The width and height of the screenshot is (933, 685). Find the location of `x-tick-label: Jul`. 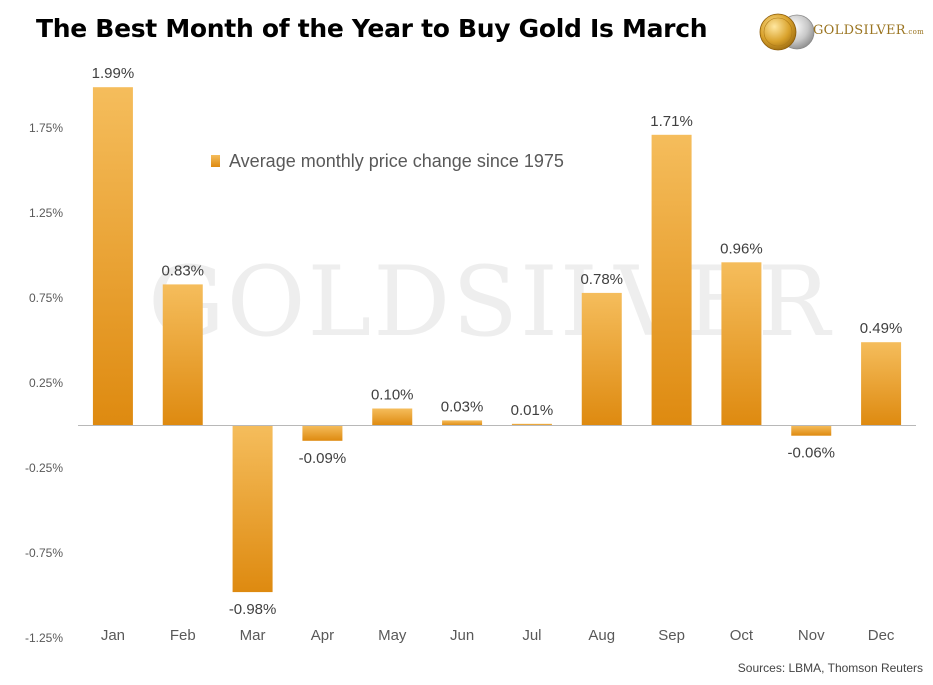

x-tick-label: Jul is located at coordinates (531, 635).